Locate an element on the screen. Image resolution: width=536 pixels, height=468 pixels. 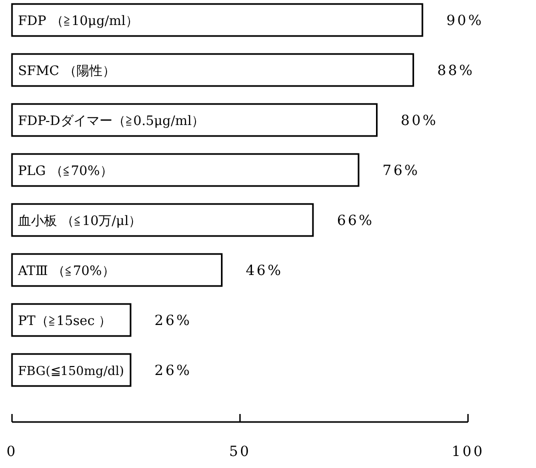
data-label: 90% is located at coordinates (465, 21).